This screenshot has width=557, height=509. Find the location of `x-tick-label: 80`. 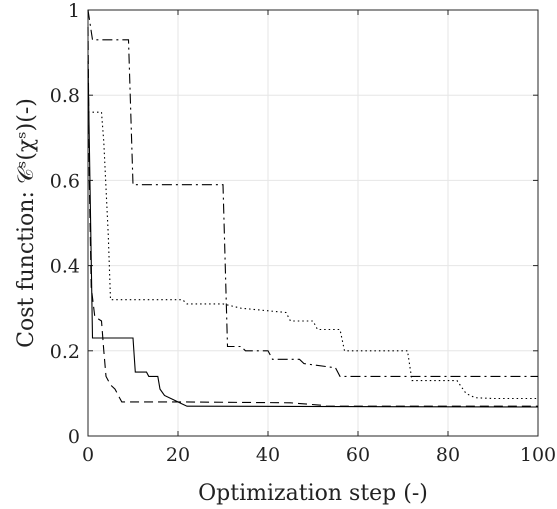

x-tick-label: 80 is located at coordinates (448, 455).